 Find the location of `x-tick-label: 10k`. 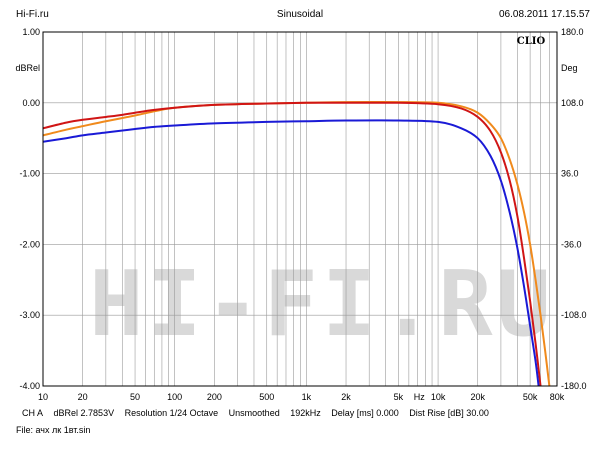

x-tick-label: 10k is located at coordinates (438, 397).